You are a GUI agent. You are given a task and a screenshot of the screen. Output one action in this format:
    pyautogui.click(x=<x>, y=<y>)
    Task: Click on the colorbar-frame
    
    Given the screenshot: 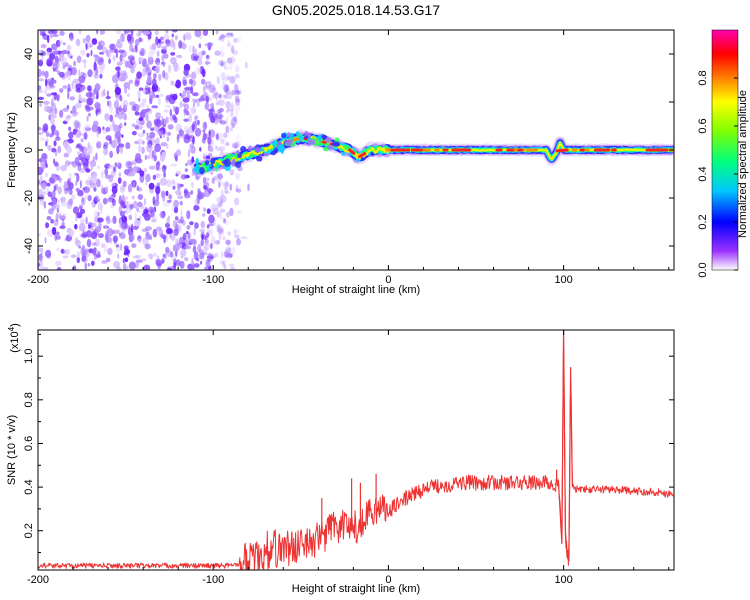 What is the action you would take?
    pyautogui.click(x=725, y=150)
    